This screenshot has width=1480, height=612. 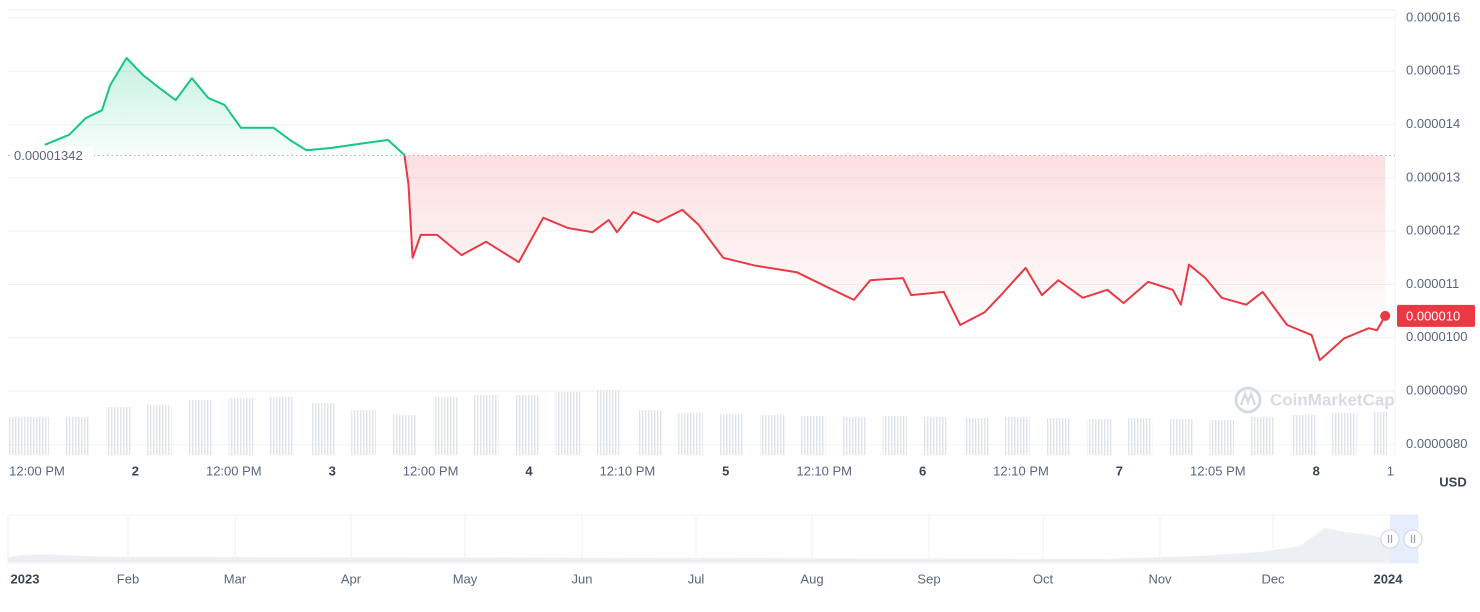 I want to click on navigator-label: Sep, so click(x=928, y=578).